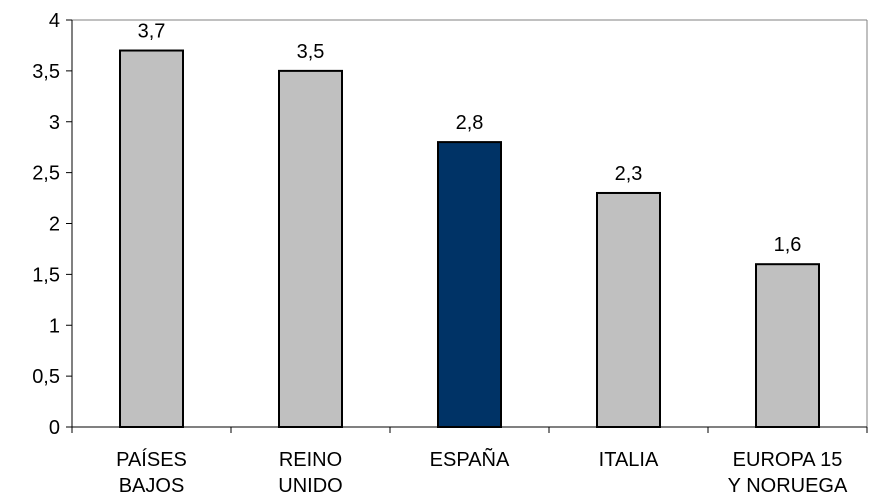  I want to click on y-tick-label: 1, so click(54, 326).